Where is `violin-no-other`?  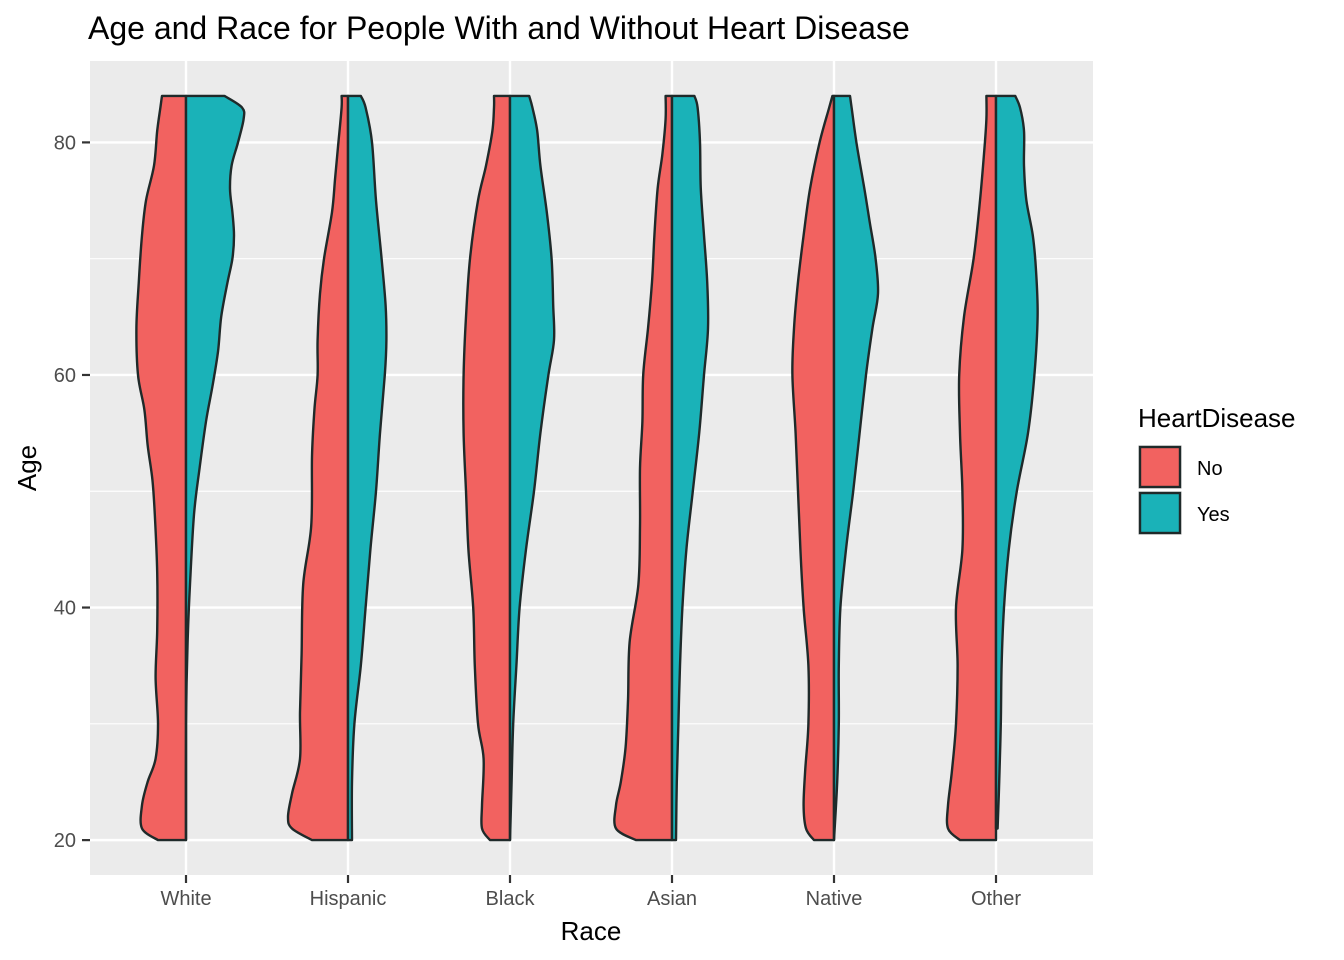
violin-no-other is located at coordinates (971, 468).